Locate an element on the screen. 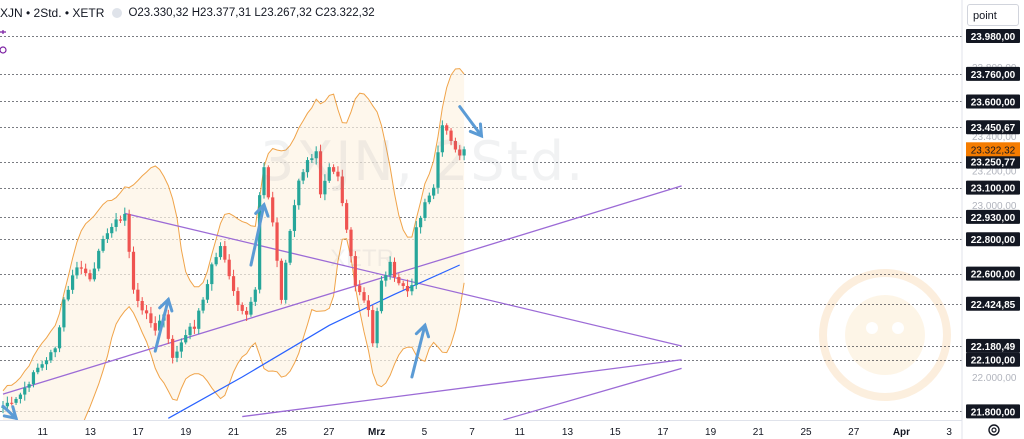  level-label-text: 22.180,49 is located at coordinates (993, 347).